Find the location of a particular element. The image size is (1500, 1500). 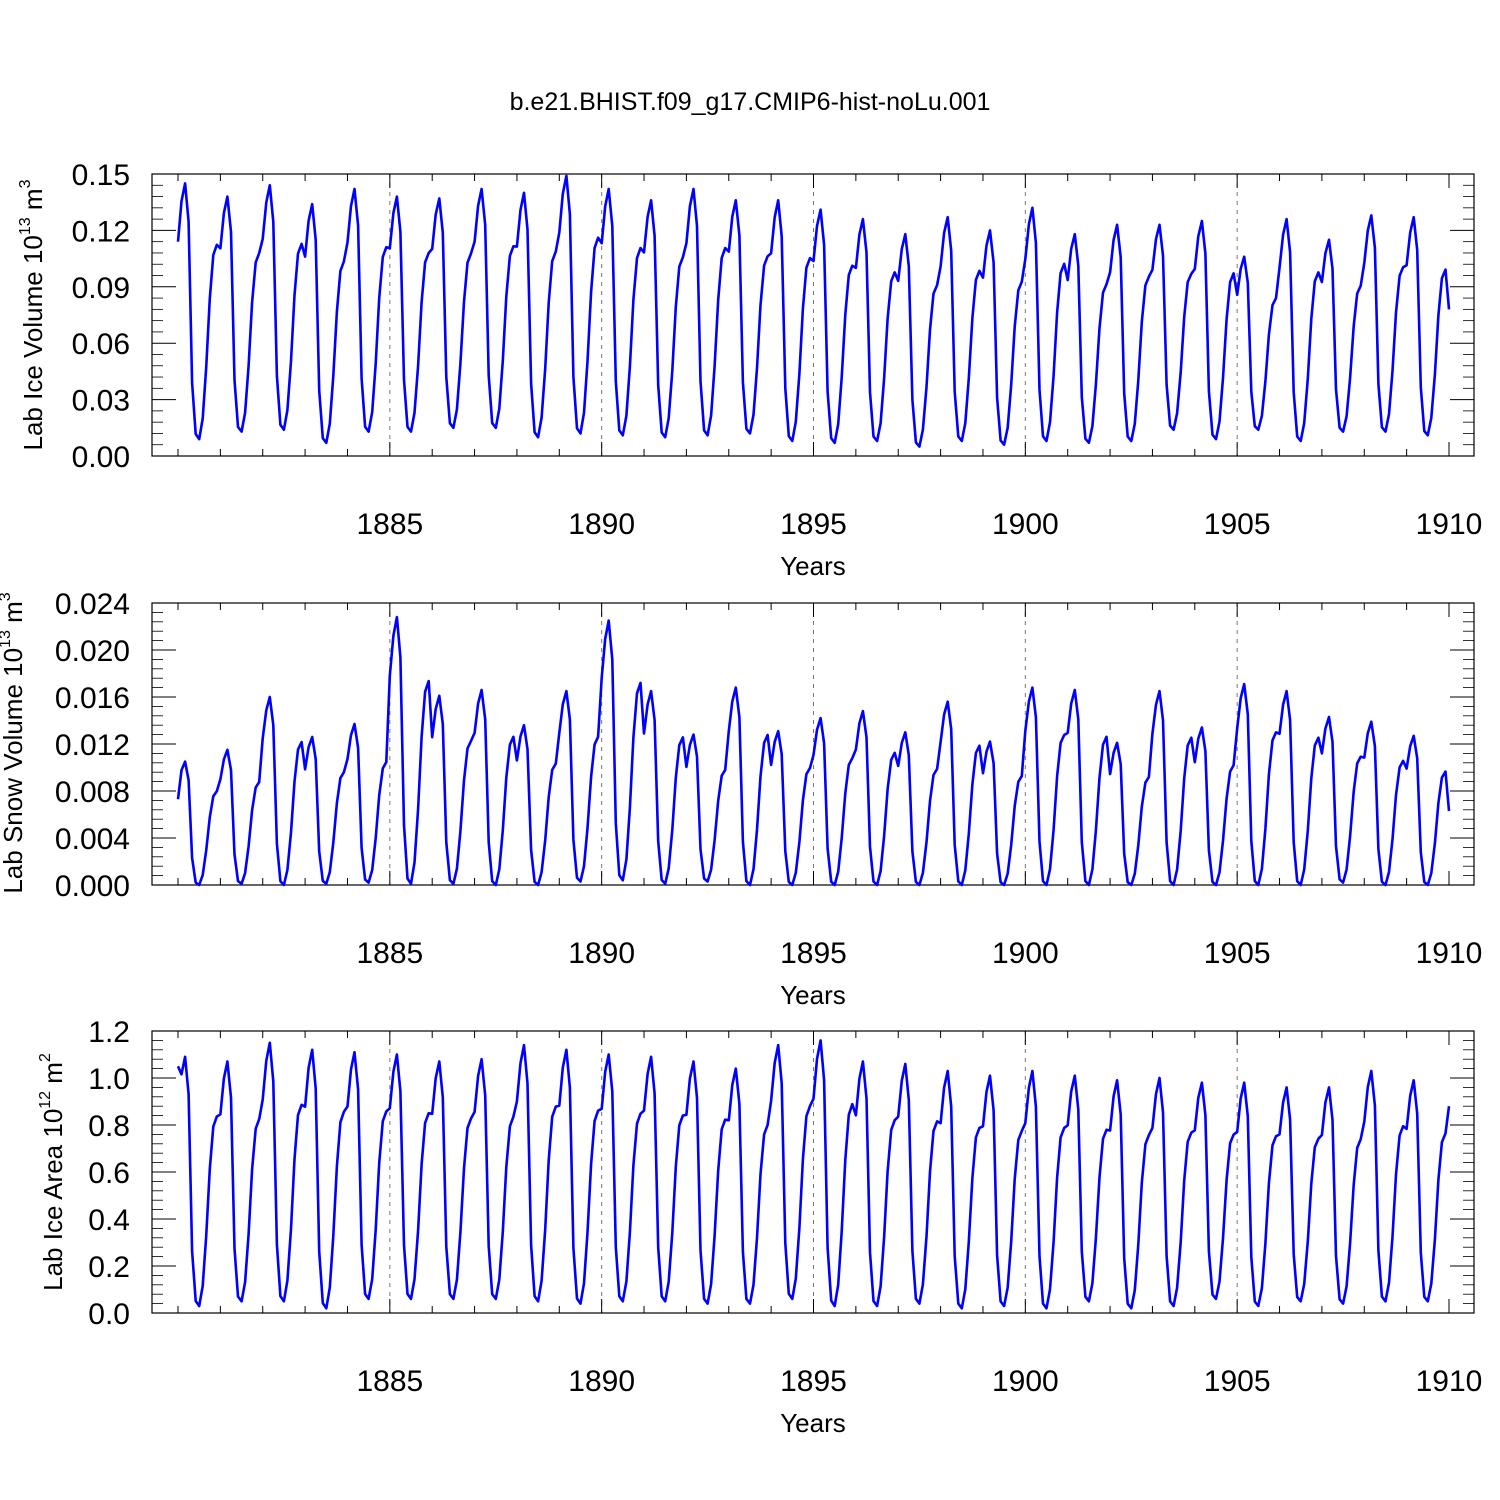

panel-ice-volume-x-tick-label: 1910 is located at coordinates (1449, 524).